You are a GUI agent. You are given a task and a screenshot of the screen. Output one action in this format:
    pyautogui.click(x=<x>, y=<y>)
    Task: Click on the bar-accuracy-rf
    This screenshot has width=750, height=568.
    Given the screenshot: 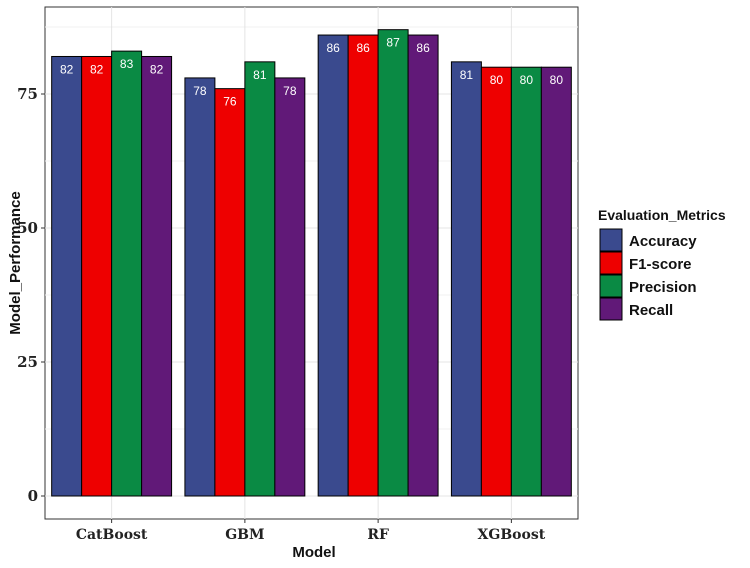 What is the action you would take?
    pyautogui.click(x=333, y=265)
    